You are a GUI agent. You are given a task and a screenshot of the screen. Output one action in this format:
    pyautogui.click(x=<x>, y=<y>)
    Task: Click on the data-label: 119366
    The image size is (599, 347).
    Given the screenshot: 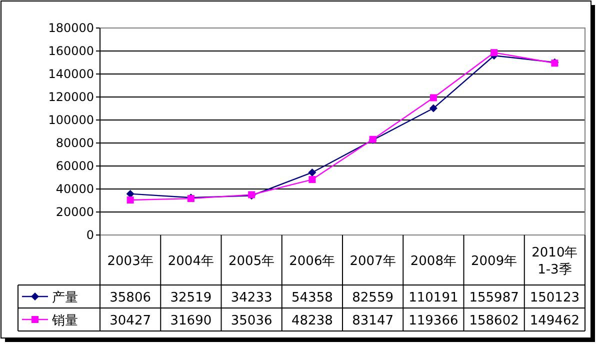 What is the action you would take?
    pyautogui.click(x=433, y=321)
    